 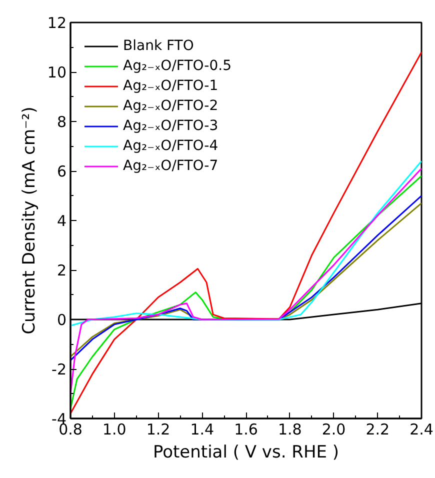 What do you see at coordinates (170, 166) in the screenshot?
I see `legend-label: Ag₂₋ₓO/FTO-7` at bounding box center [170, 166].